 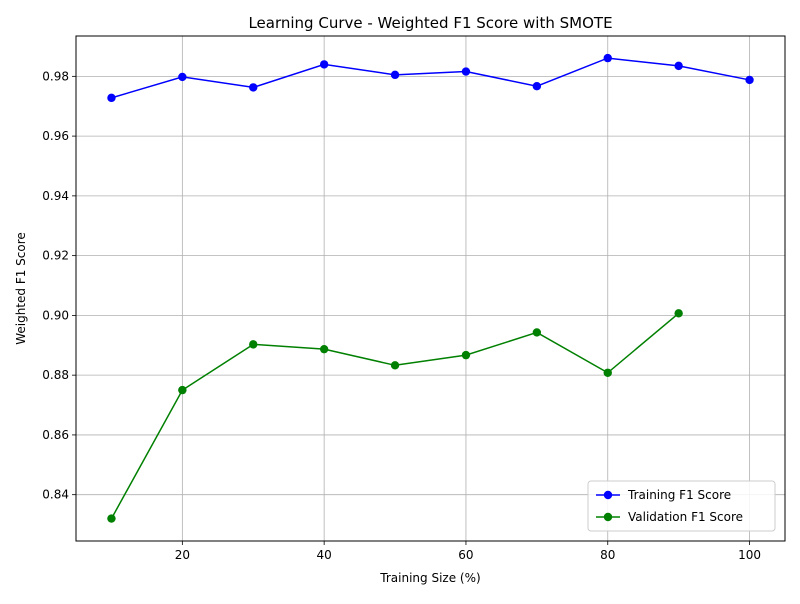 I want to click on y-axis-label: Weighted F1 Score, so click(x=21, y=288).